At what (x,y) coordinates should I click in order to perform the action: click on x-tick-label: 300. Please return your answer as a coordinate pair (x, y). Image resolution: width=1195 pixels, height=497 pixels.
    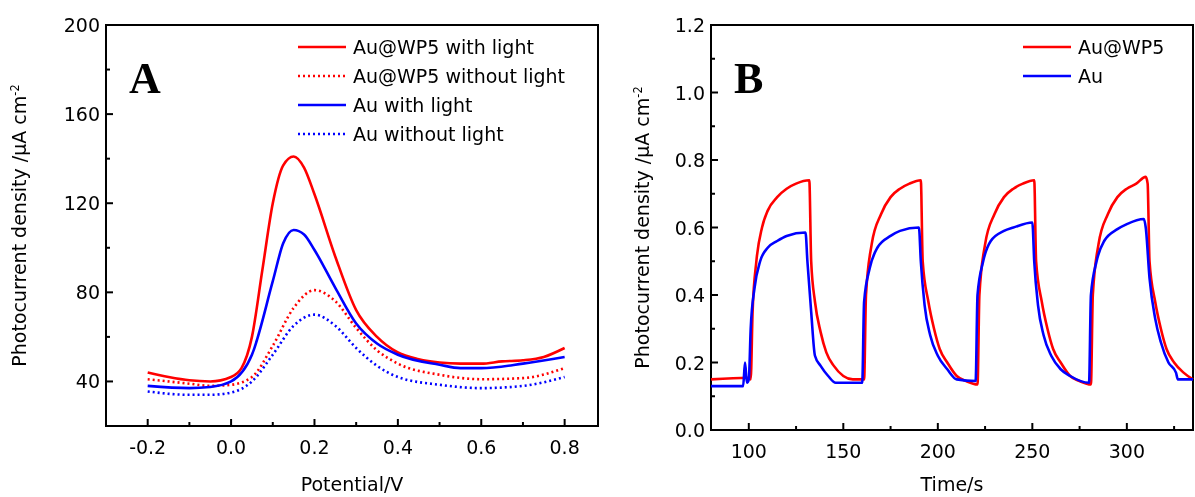
    Looking at the image, I should click on (1126, 451).